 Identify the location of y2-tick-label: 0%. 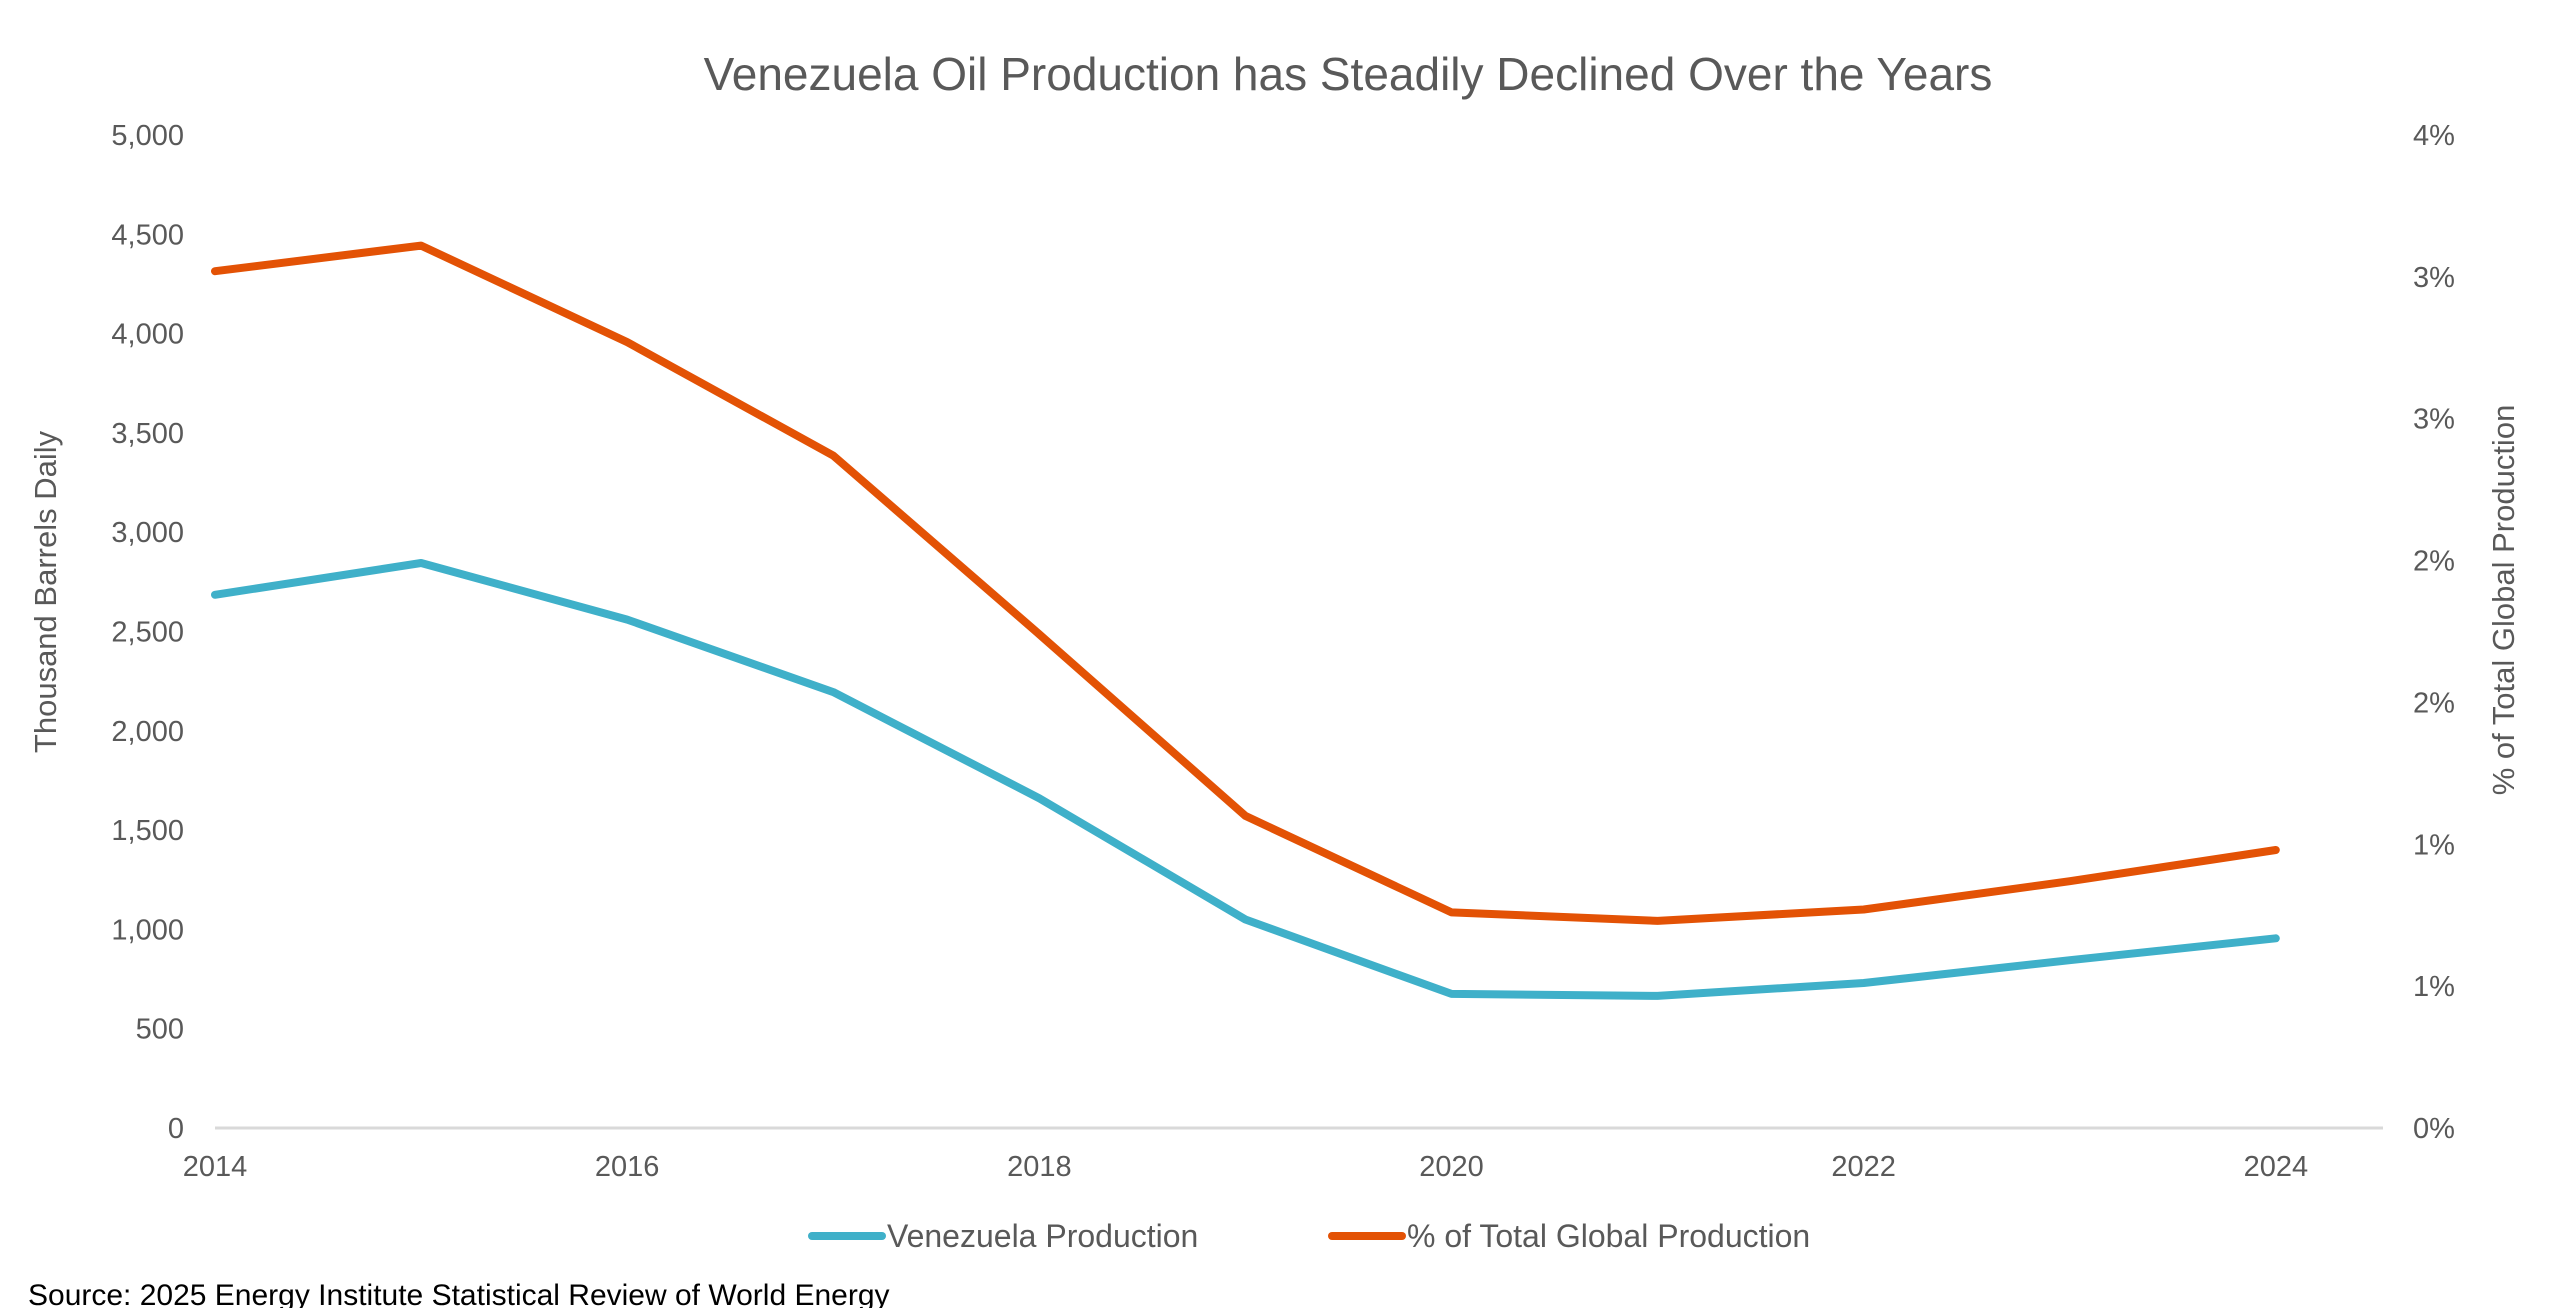
(2434, 1129).